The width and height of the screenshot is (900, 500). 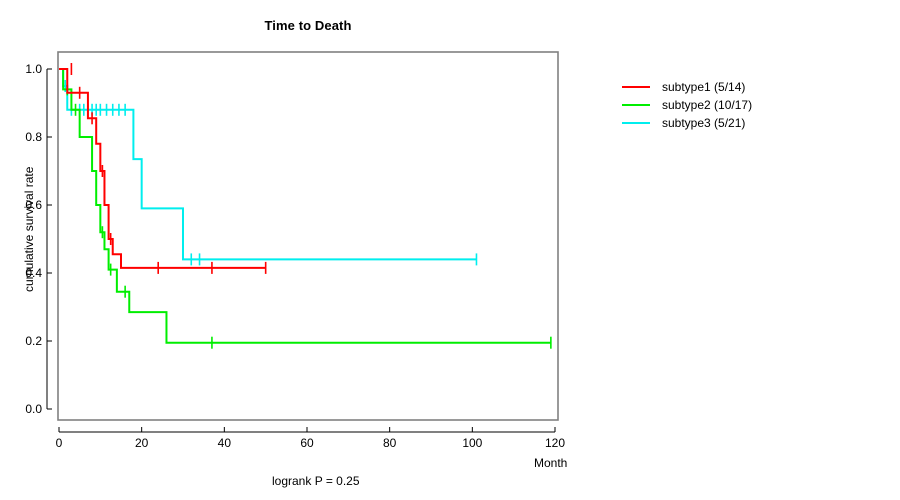 I want to click on legend-label-subtype2: subtype2 (10/17), so click(x=707, y=105).